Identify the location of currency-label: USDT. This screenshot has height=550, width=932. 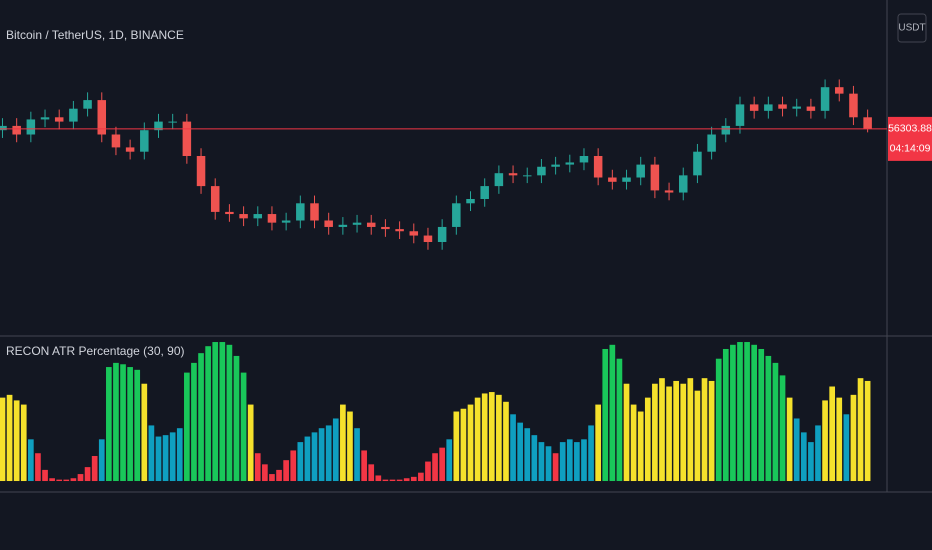
(911, 28).